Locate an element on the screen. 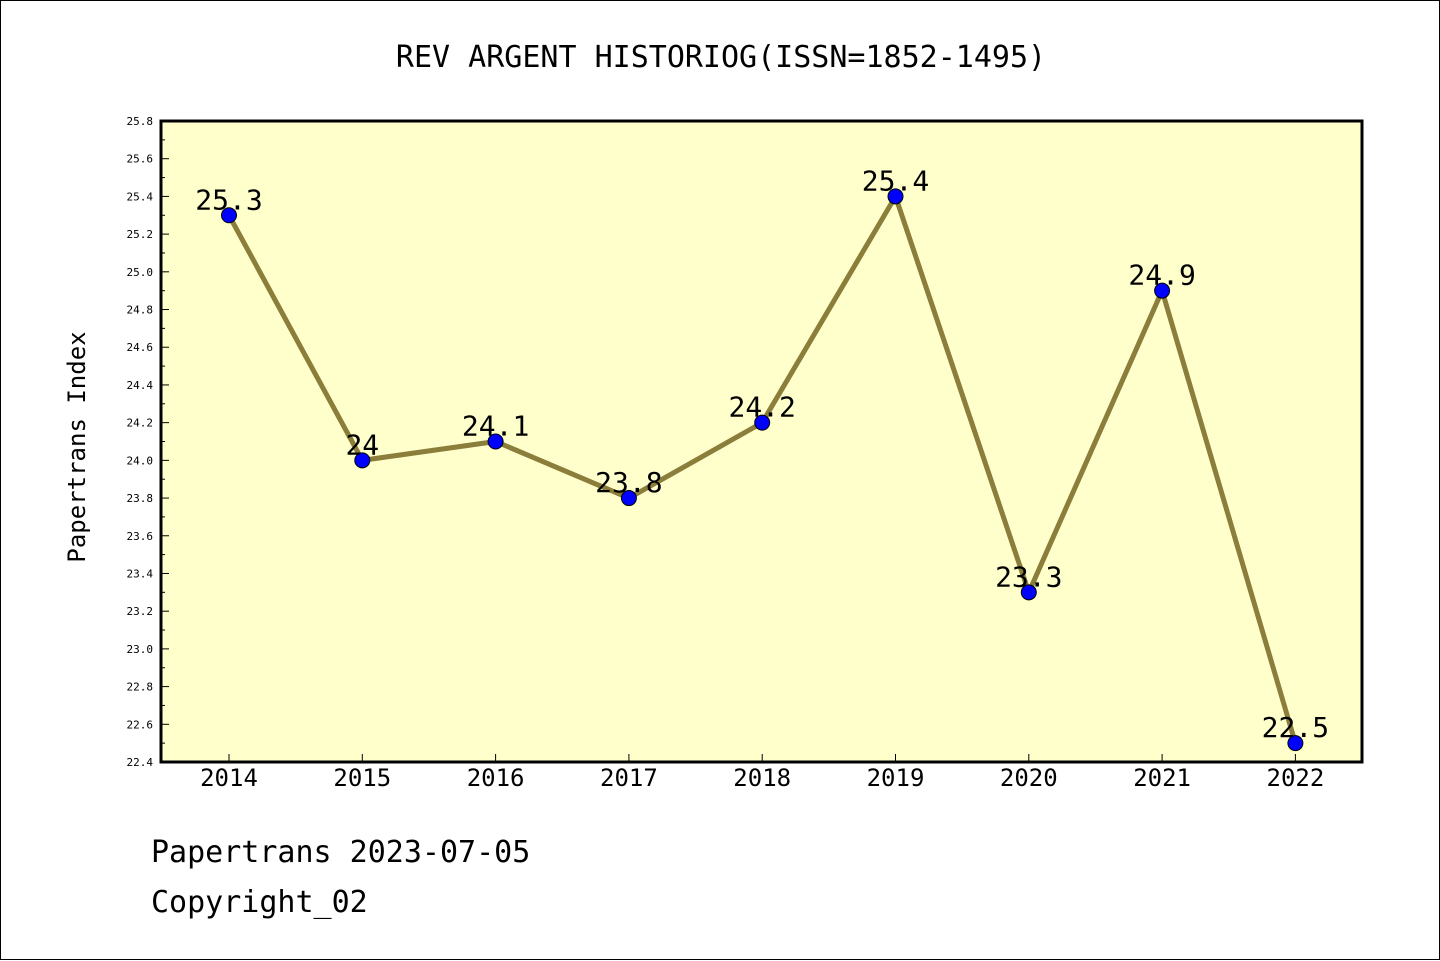 The image size is (1440, 961). x-axis-ticks: 2014 2015 2016 2017 2018 2019 2020 2021 2022 is located at coordinates (762, 773).